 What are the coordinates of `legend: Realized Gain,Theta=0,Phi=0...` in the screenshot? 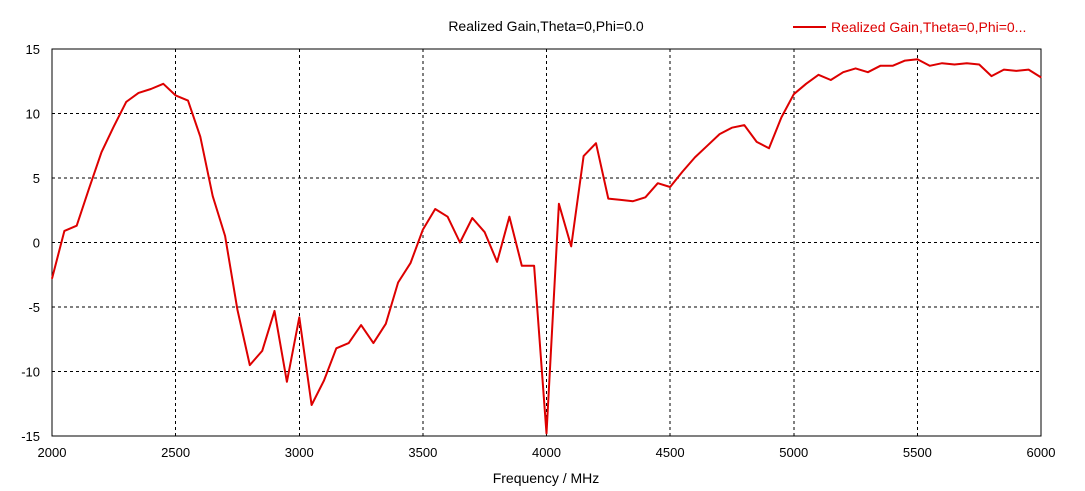 It's located at (909, 27).